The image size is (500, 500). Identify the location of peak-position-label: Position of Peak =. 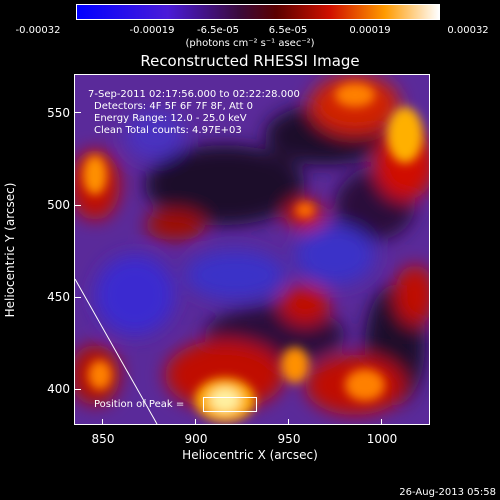
(139, 404).